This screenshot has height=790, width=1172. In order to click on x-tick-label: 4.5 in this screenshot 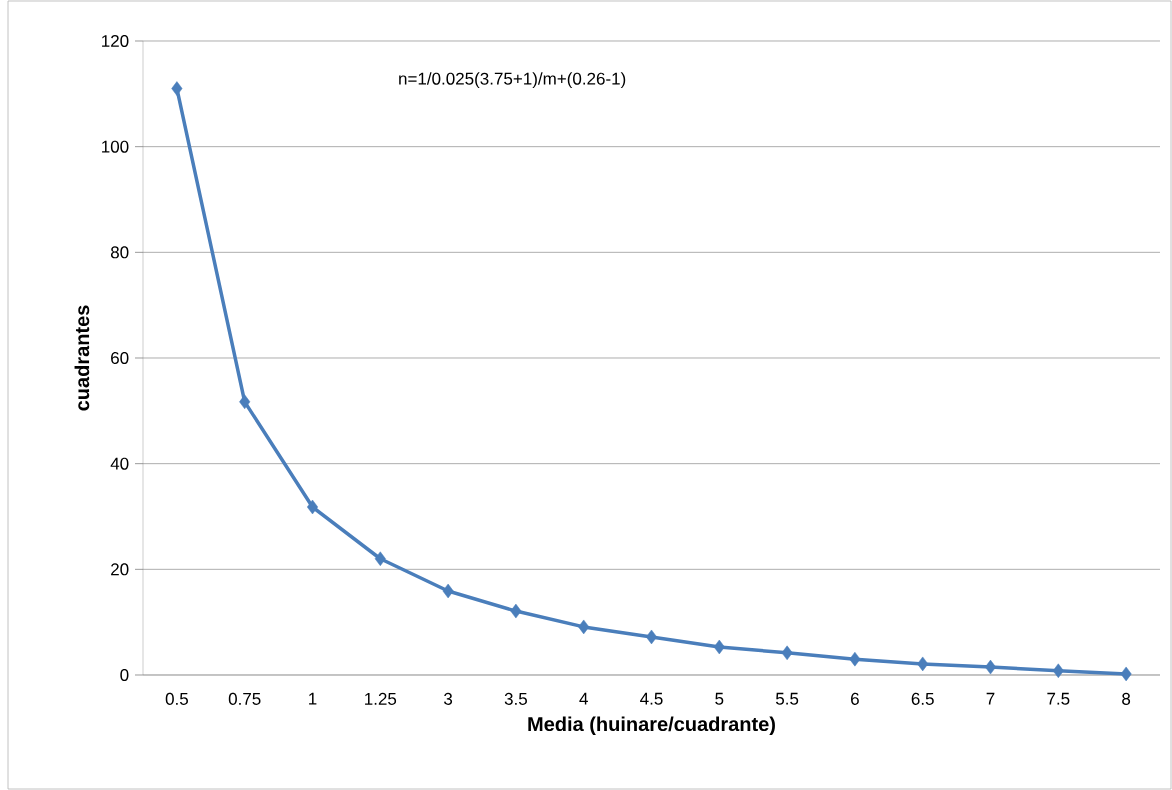, I will do `click(651, 698)`.